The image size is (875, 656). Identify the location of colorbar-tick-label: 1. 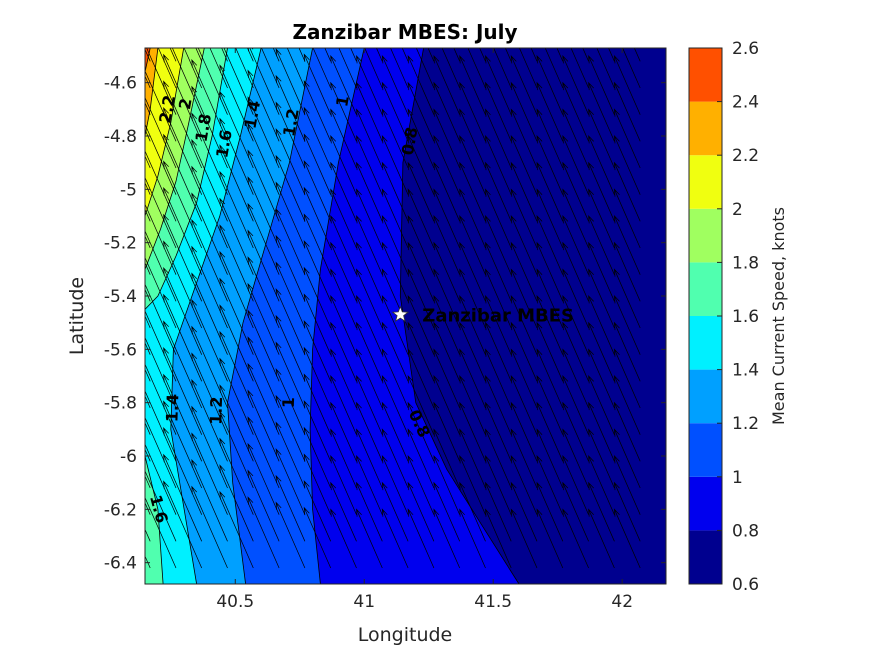
(737, 478).